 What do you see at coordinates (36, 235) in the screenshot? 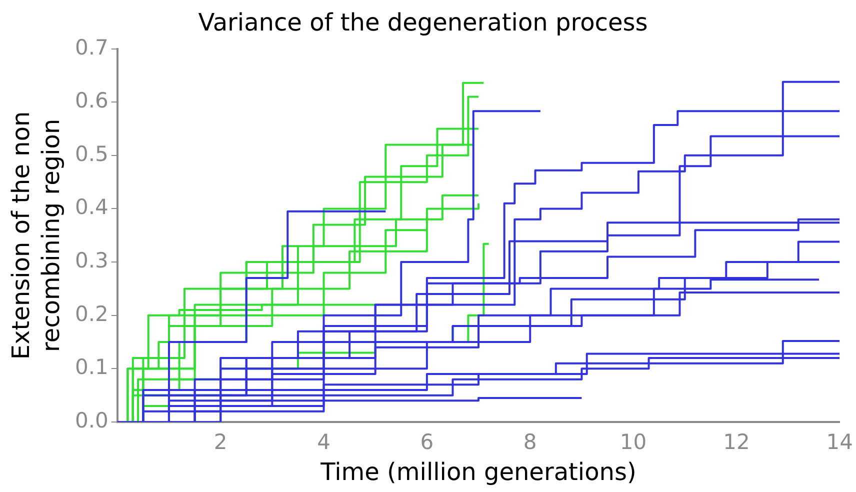
I see `y-axis-title: Extension of the non recombining region` at bounding box center [36, 235].